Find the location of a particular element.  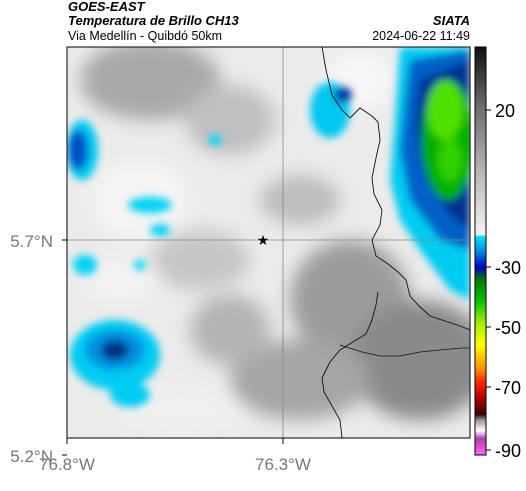

colorbar-tick-label: -70 is located at coordinates (508, 388).